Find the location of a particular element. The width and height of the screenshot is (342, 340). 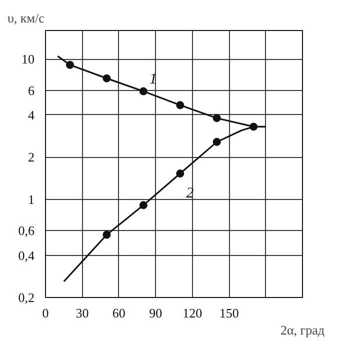

y-tick-label: 1 is located at coordinates (31, 199).